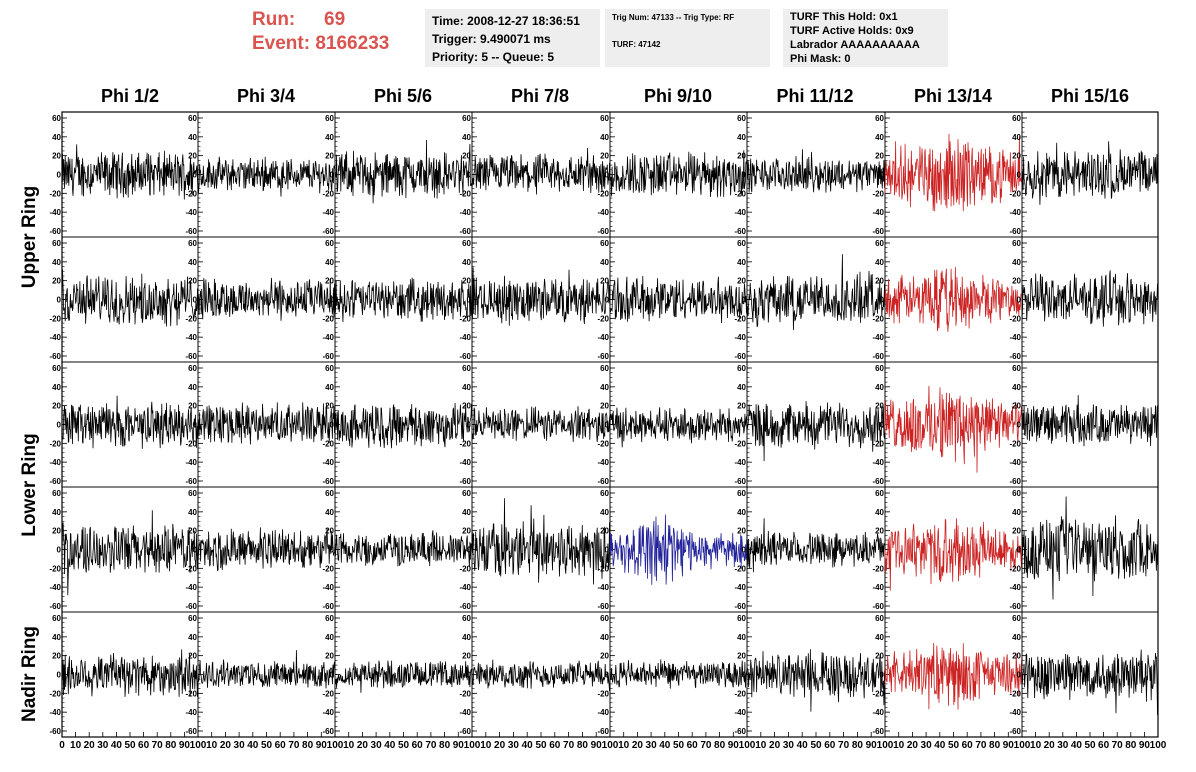 Image resolution: width=1196 pixels, height=772 pixels. I want to click on phi-mask: Phi Mask: 0, so click(820, 59).